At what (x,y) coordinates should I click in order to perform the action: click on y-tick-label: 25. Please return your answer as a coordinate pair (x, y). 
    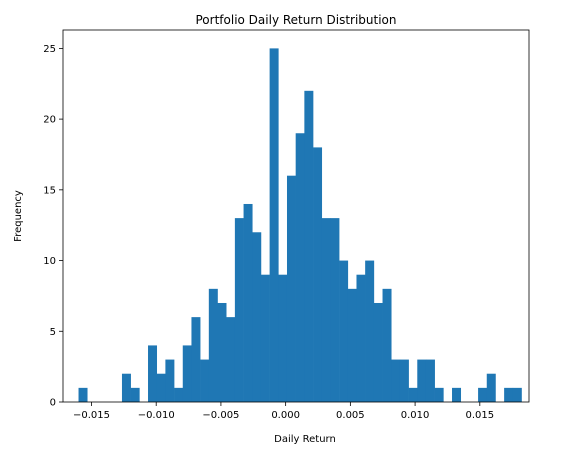
    Looking at the image, I should click on (49, 49).